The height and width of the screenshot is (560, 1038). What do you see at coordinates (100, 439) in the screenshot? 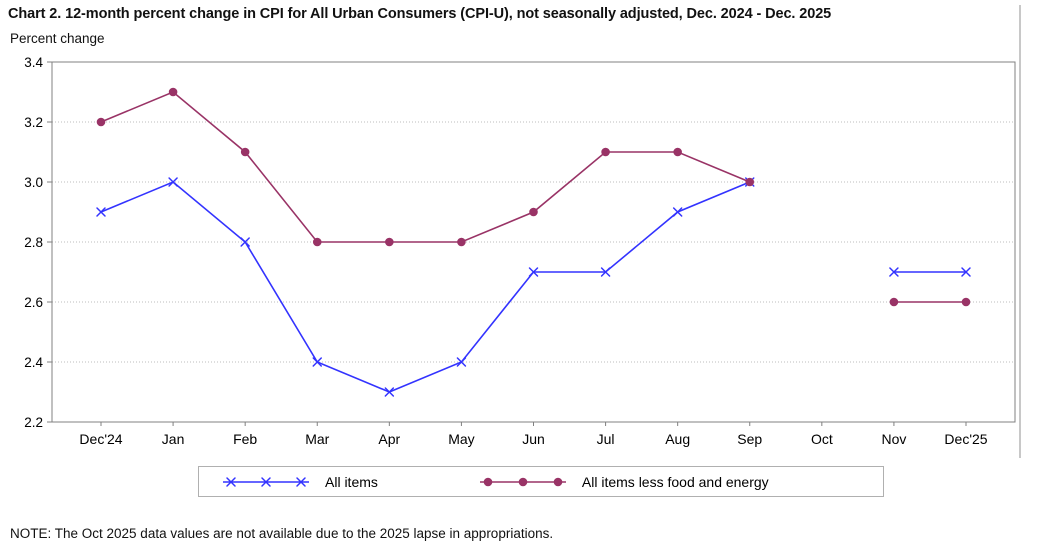
I see `x-axis-label: Dec'24` at bounding box center [100, 439].